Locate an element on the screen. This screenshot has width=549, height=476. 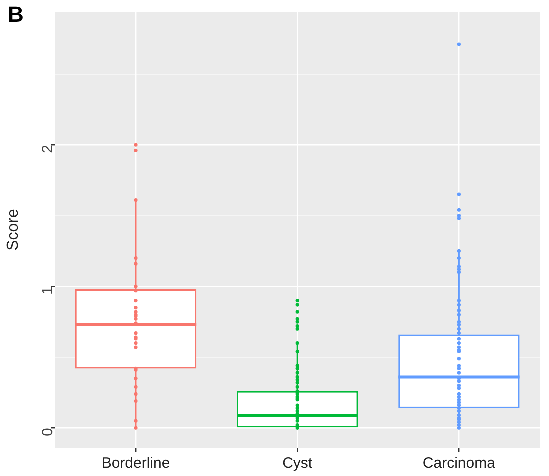
x-tick-label: Carcinoma is located at coordinates (459, 463).